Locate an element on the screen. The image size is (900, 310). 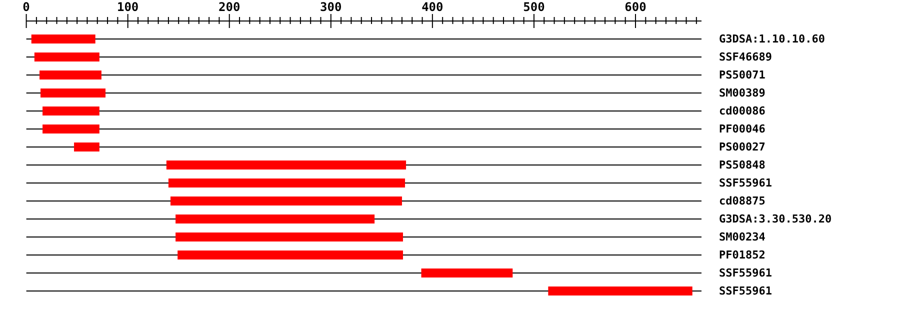
y-tick-label: PS00027 is located at coordinates (742, 147).